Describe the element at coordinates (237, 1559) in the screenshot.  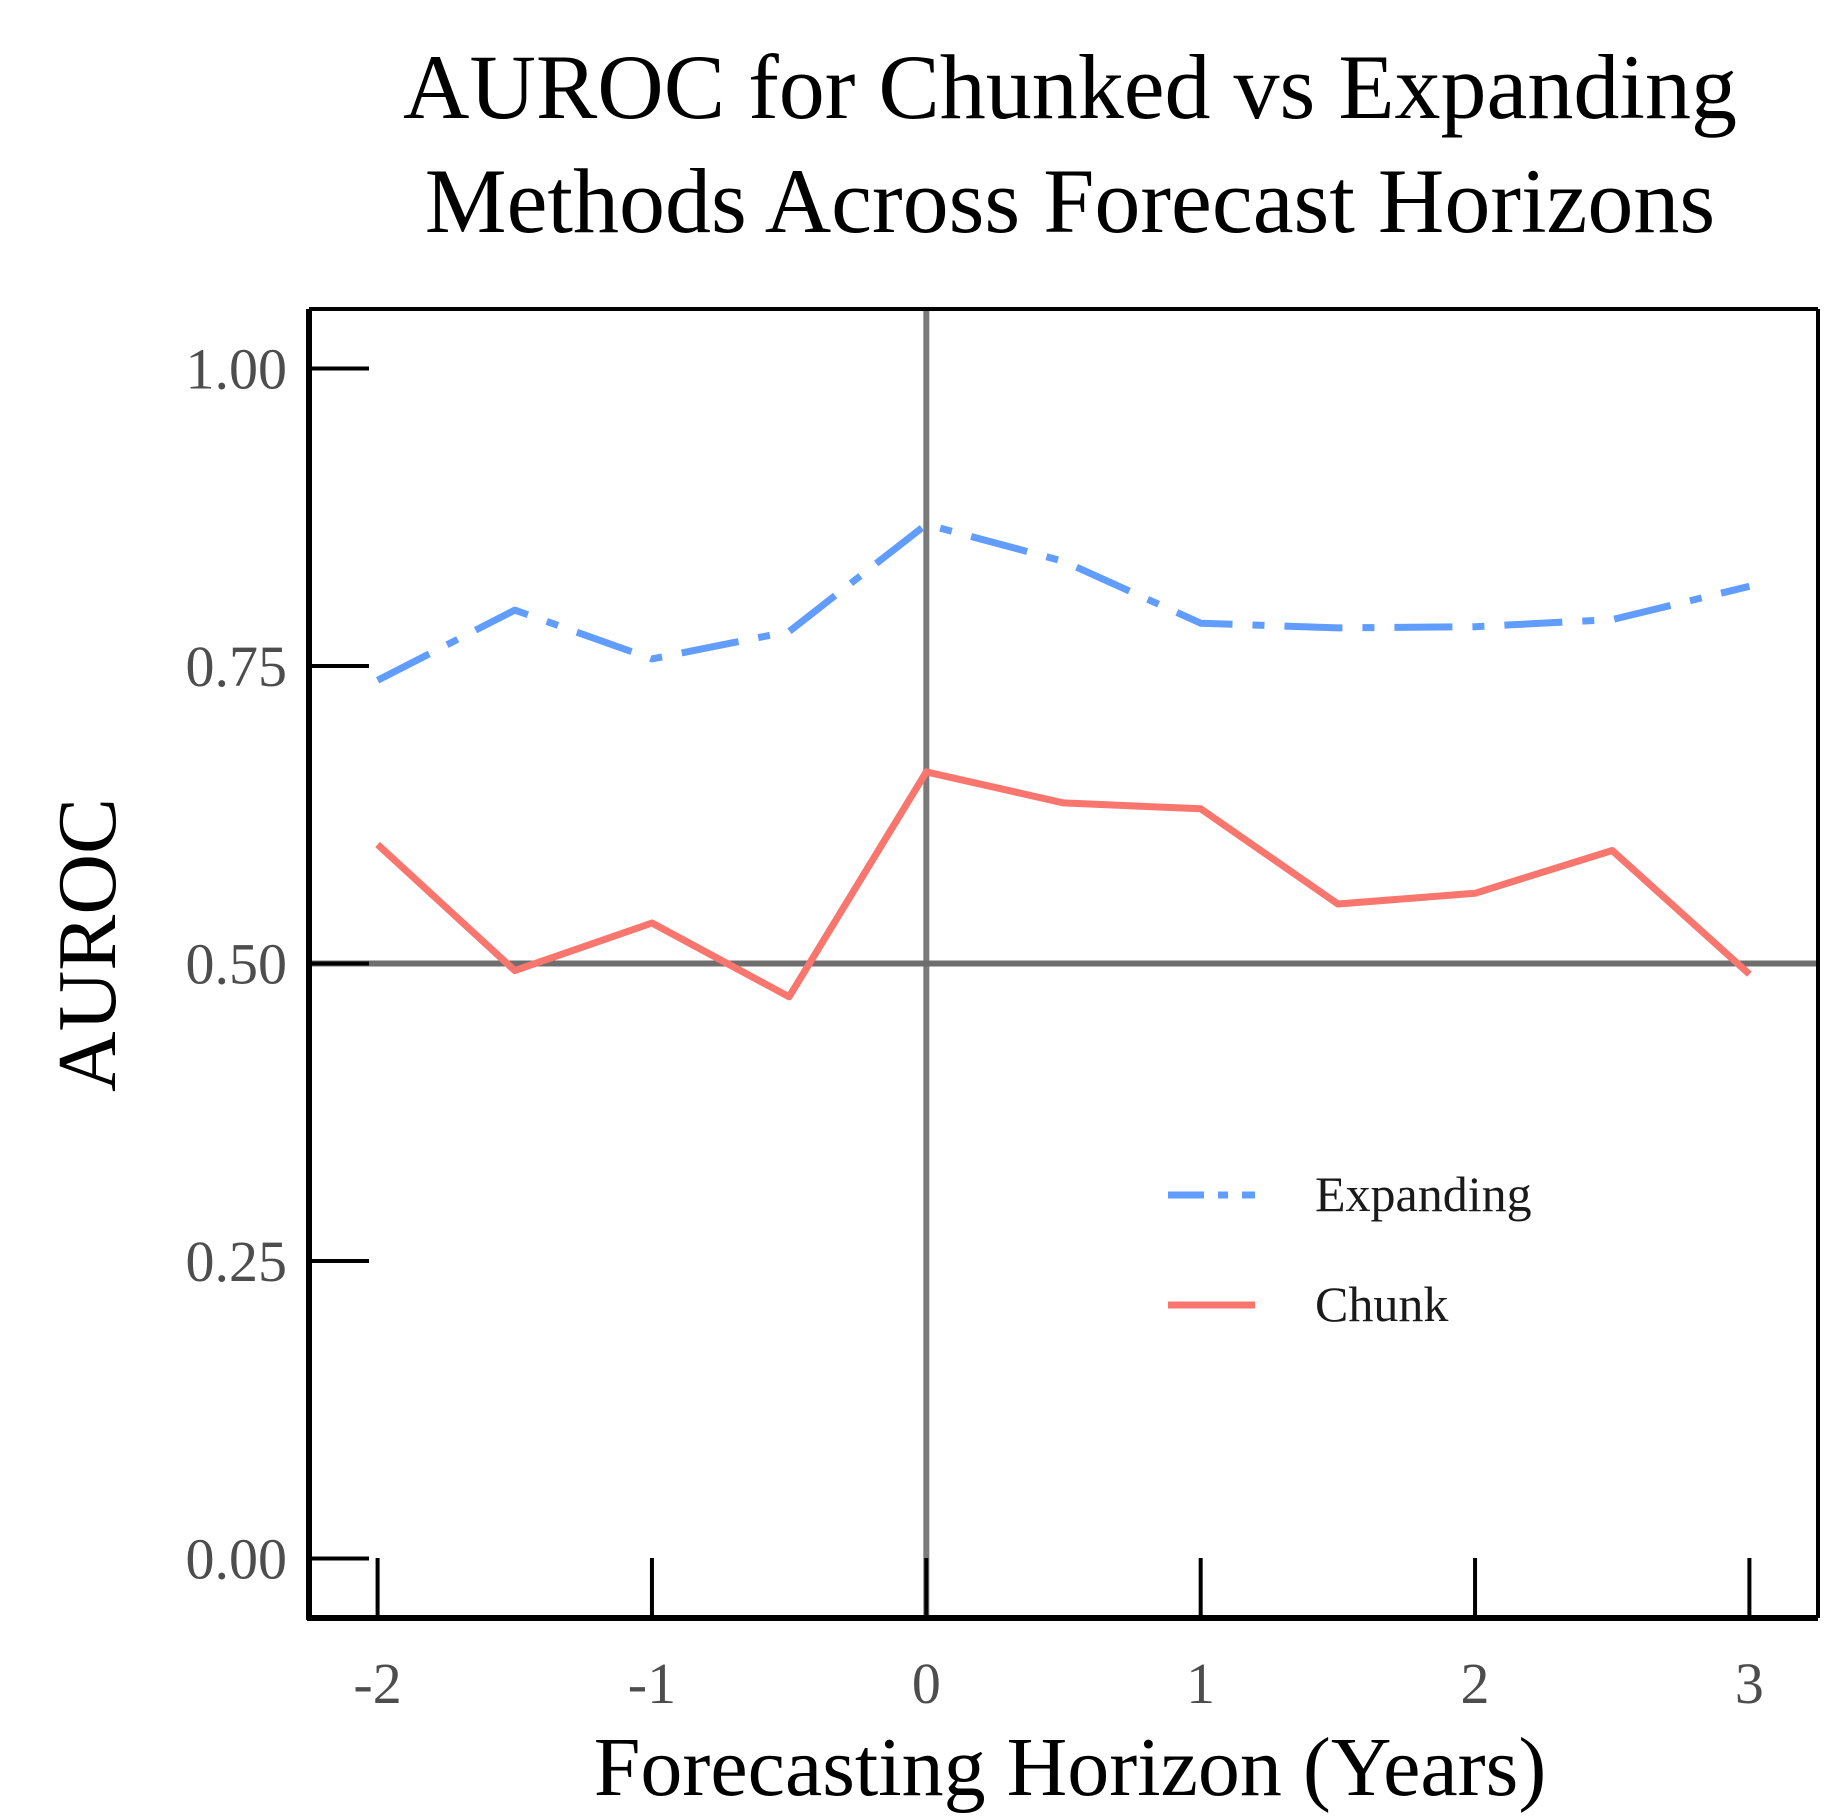
I see `y-tick-label: 0.00` at that location.